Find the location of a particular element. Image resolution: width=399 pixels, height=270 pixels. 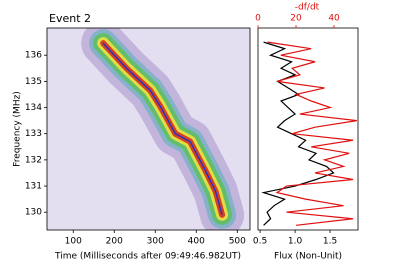

x-tick-label: 300 is located at coordinates (155, 242).